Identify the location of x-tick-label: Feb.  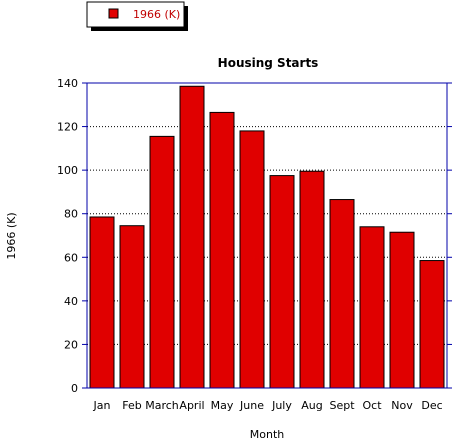
(131, 405).